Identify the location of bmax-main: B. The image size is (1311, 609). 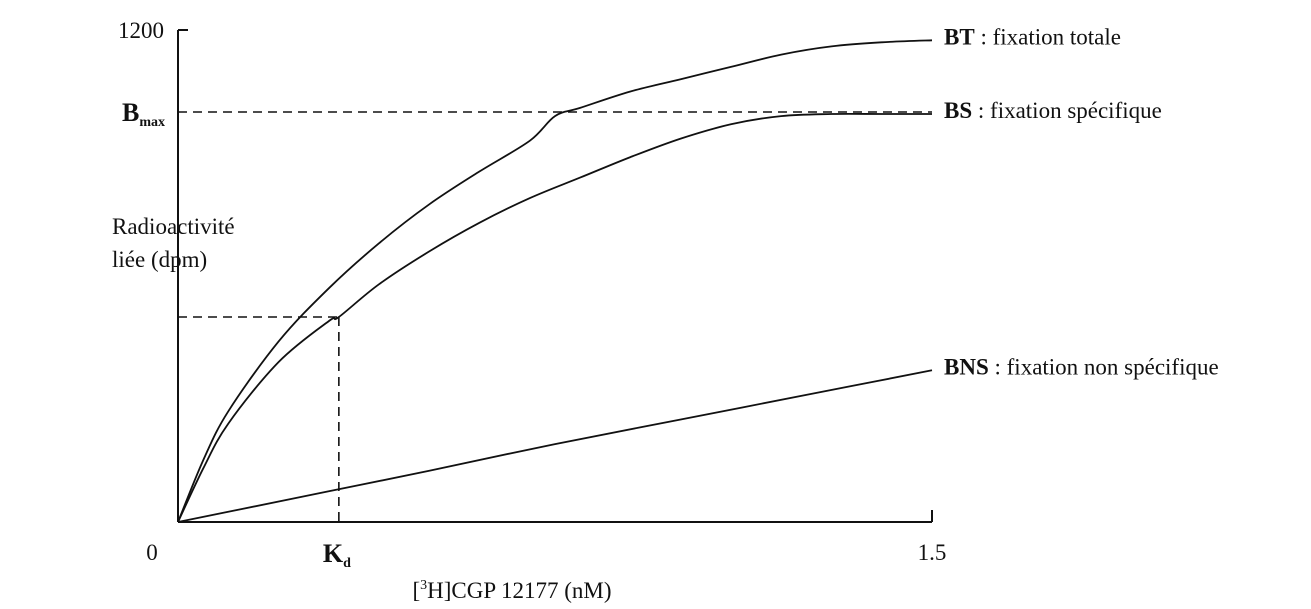
(130, 112).